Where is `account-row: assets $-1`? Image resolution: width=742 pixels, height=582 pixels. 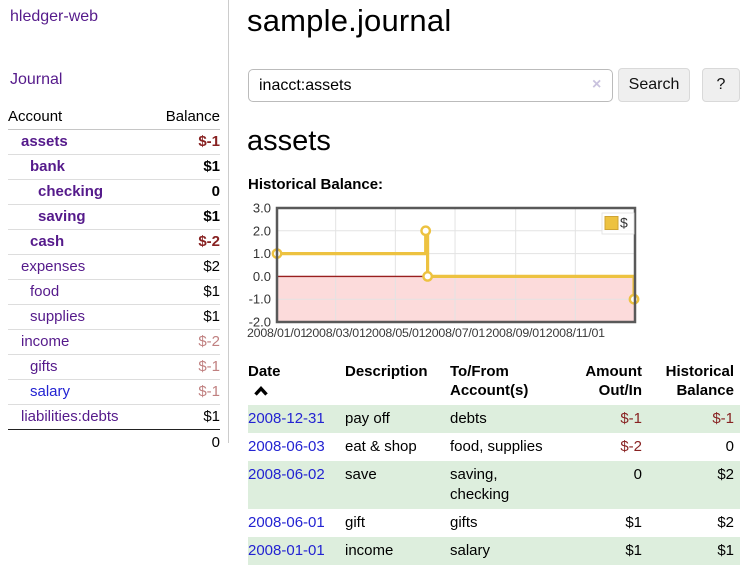 account-row: assets $-1 is located at coordinates (114, 142).